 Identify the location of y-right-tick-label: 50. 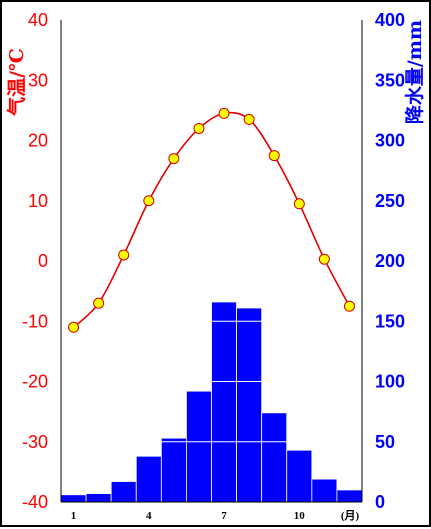
(385, 442).